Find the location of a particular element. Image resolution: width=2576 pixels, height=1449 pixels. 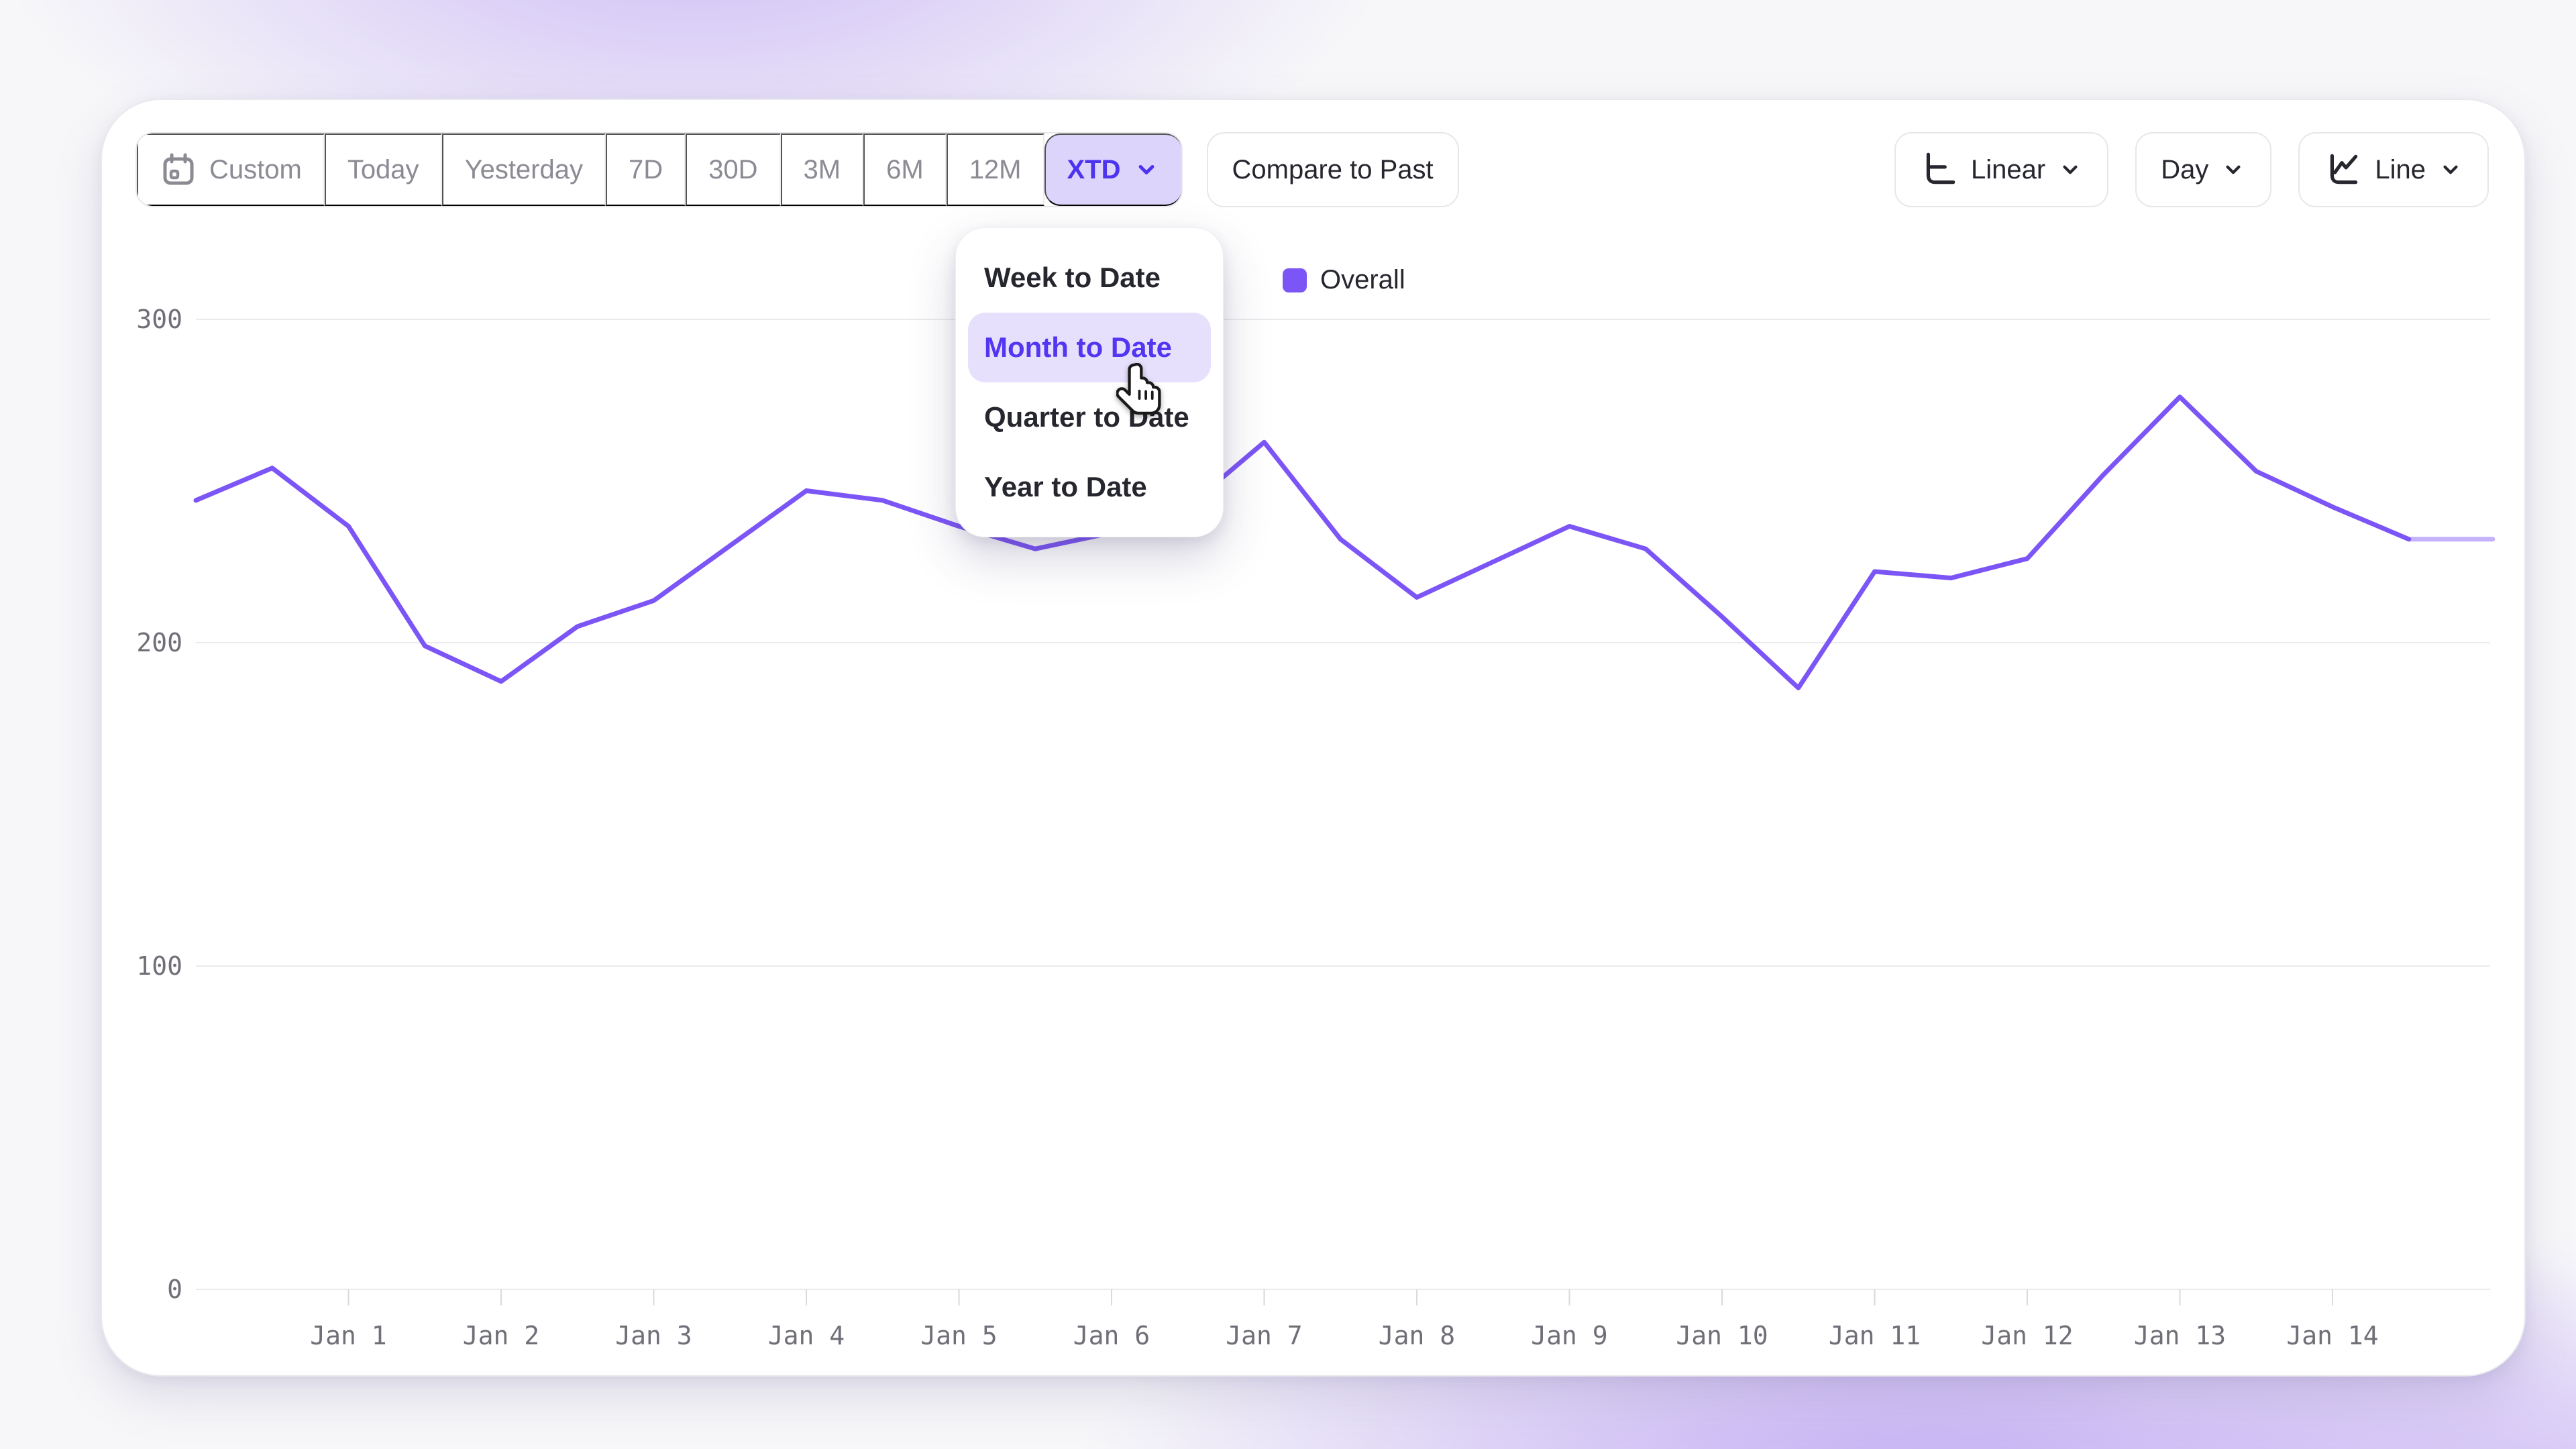

range-button-label: 3M is located at coordinates (822, 169).